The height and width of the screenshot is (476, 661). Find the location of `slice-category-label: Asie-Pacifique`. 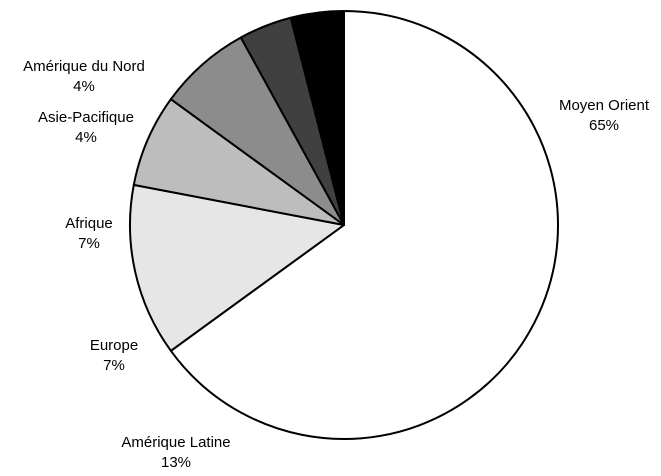

slice-category-label: Asie-Pacifique is located at coordinates (86, 117).